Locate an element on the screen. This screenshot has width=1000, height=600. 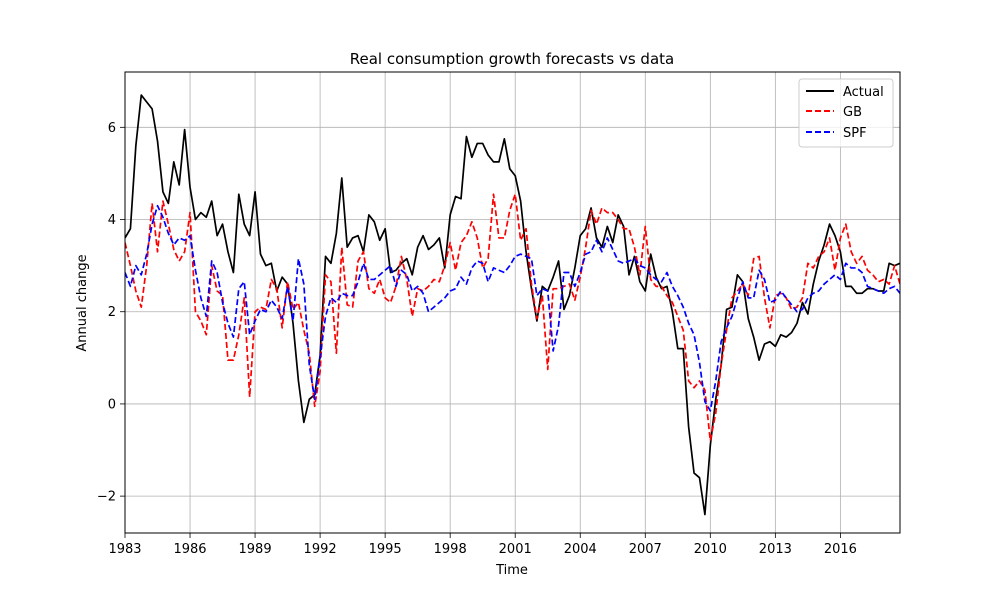
legend-label-gb: GB is located at coordinates (852, 112).